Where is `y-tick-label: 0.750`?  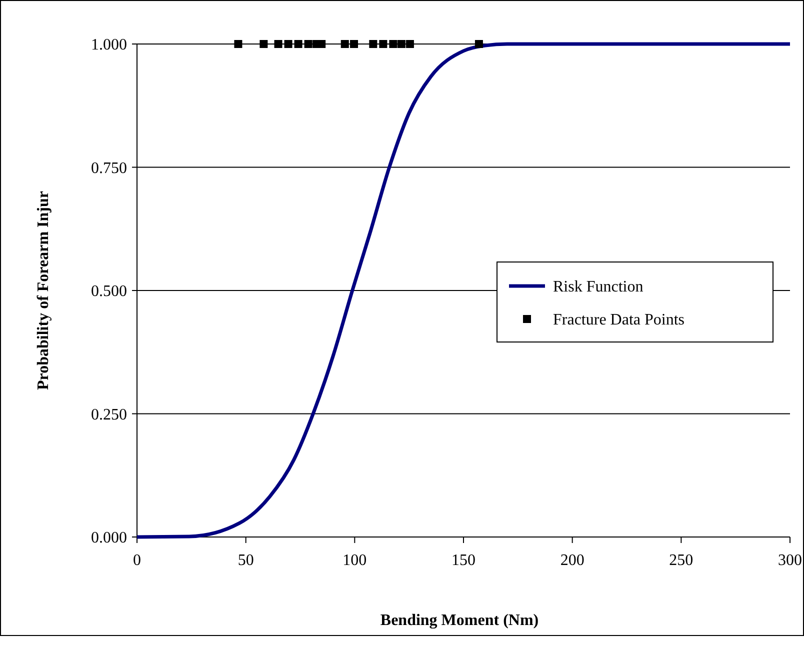 y-tick-label: 0.750 is located at coordinates (109, 168).